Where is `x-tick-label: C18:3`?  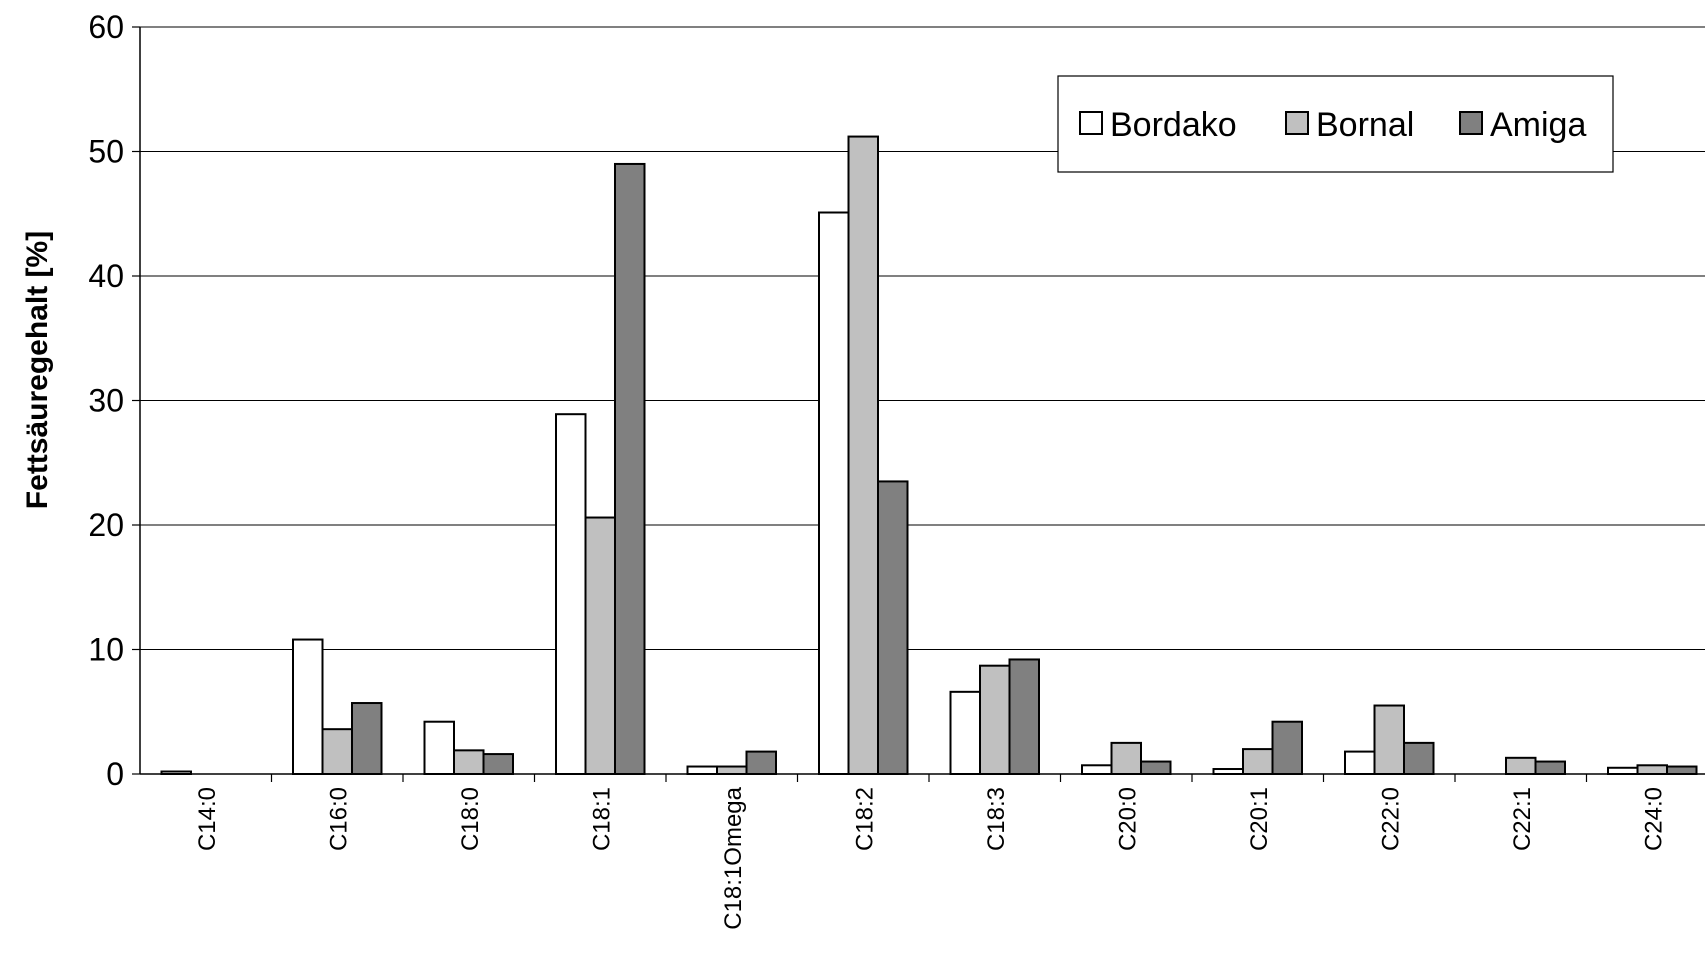
x-tick-label: C18:3 is located at coordinates (996, 819).